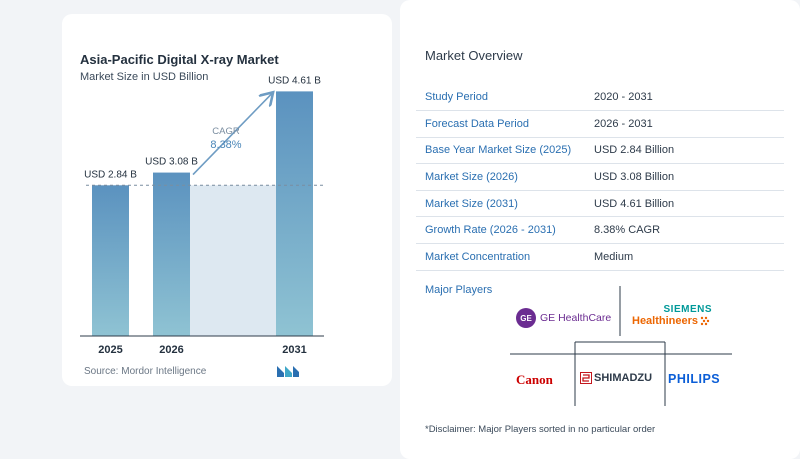  What do you see at coordinates (474, 55) in the screenshot?
I see `overview-title: Market Overview` at bounding box center [474, 55].